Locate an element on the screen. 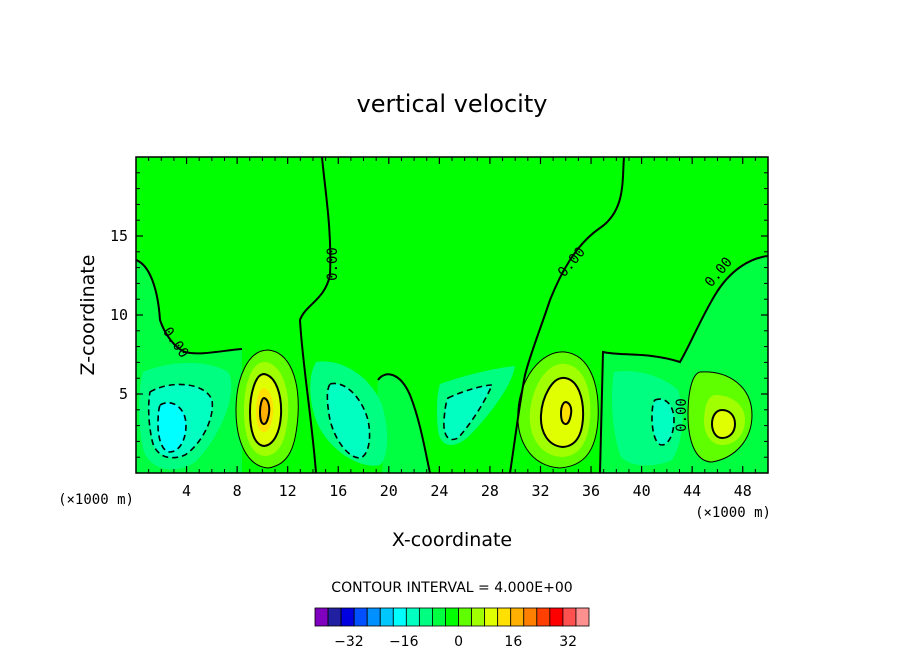 The image size is (904, 654). downdraft-middle-core is located at coordinates (348, 420).